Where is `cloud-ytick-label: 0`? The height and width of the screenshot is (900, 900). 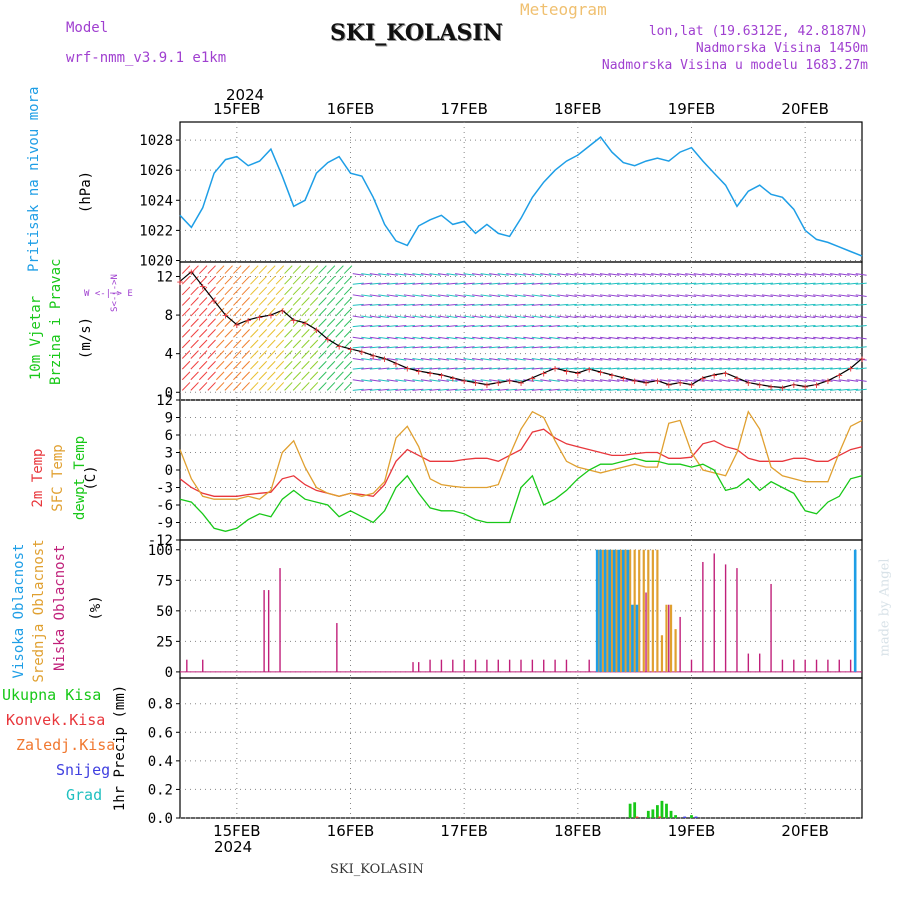
cloud-ytick-label: 0 is located at coordinates (169, 673).